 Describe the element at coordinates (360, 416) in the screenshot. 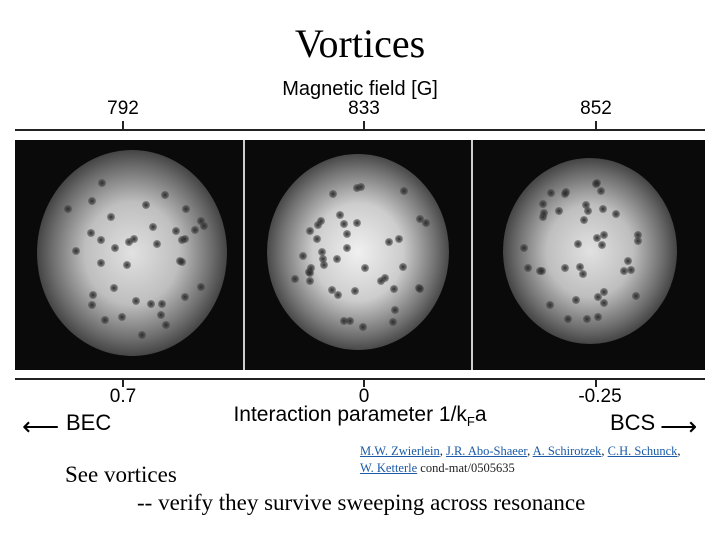

I see `bottom-axis-title: Interaction parameter 1/kFa` at that location.